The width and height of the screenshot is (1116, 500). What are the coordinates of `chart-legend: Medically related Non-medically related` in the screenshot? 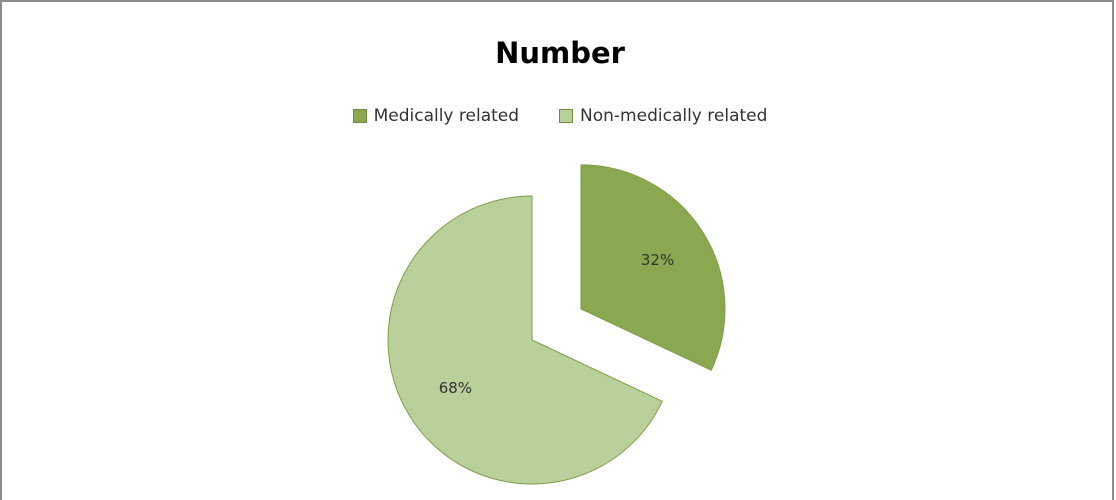 It's located at (559, 116).